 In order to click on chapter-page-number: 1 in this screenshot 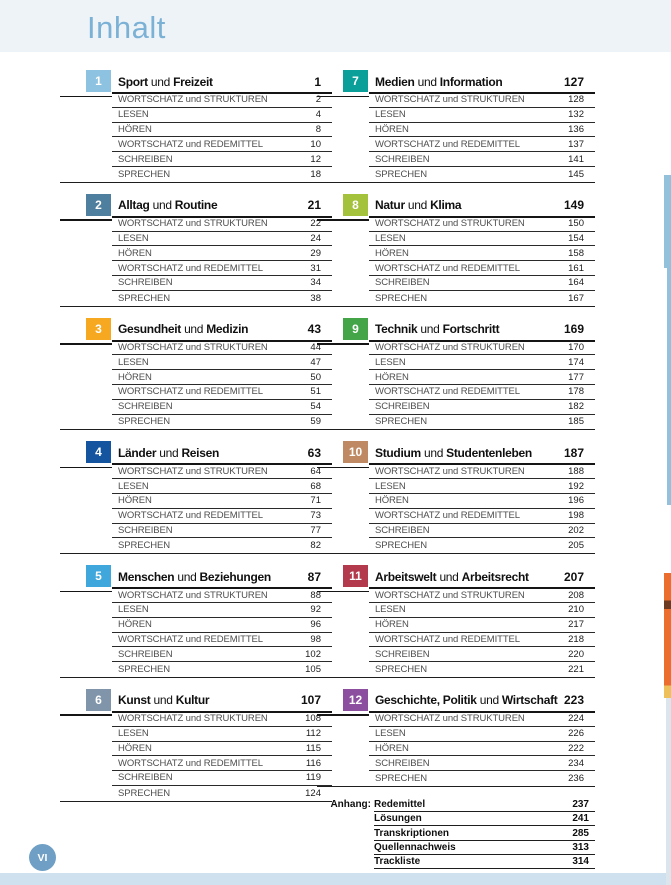, I will do `click(317, 81)`.